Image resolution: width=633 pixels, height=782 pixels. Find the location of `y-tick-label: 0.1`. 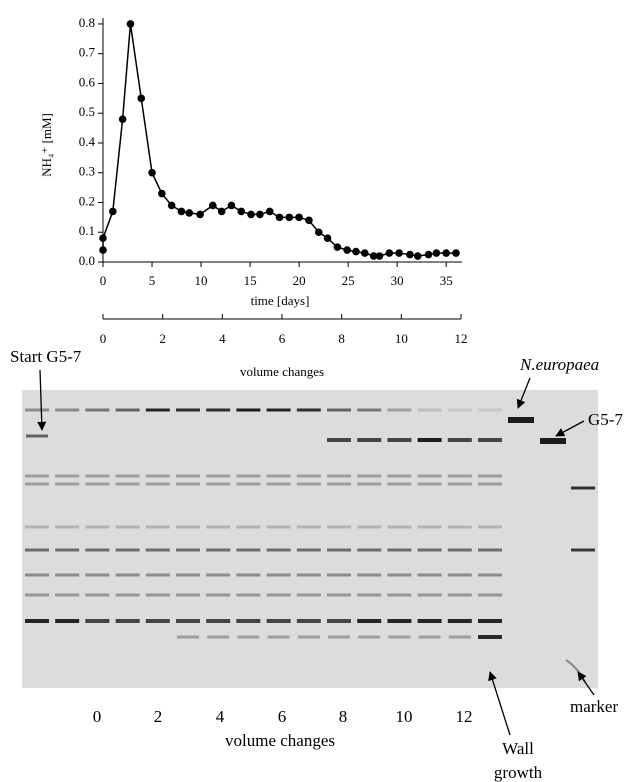

y-tick-label: 0.1 is located at coordinates (87, 230).